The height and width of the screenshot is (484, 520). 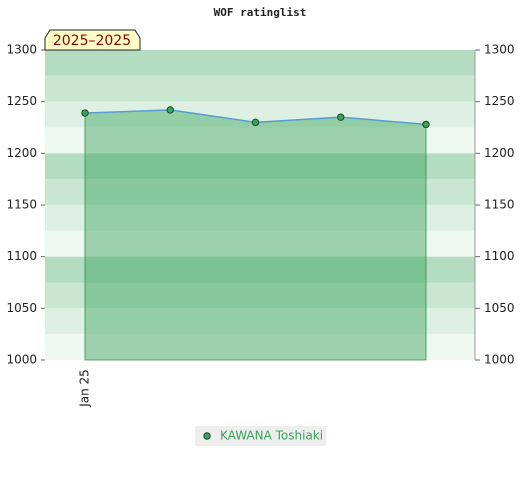 I want to click on y-tick-label: 1200, so click(x=21, y=153).